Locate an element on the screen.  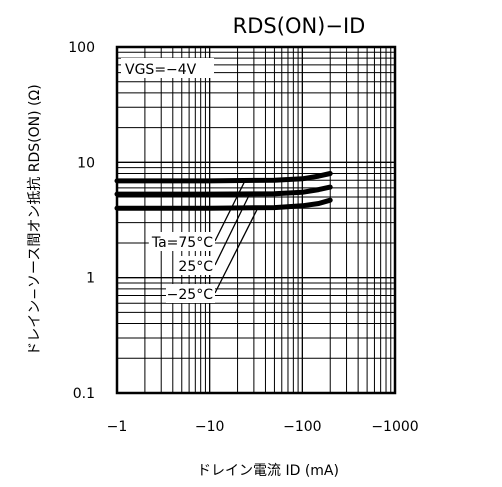
series-labels: Ta=75°C 25°C −25°C is located at coordinates (181, 267).